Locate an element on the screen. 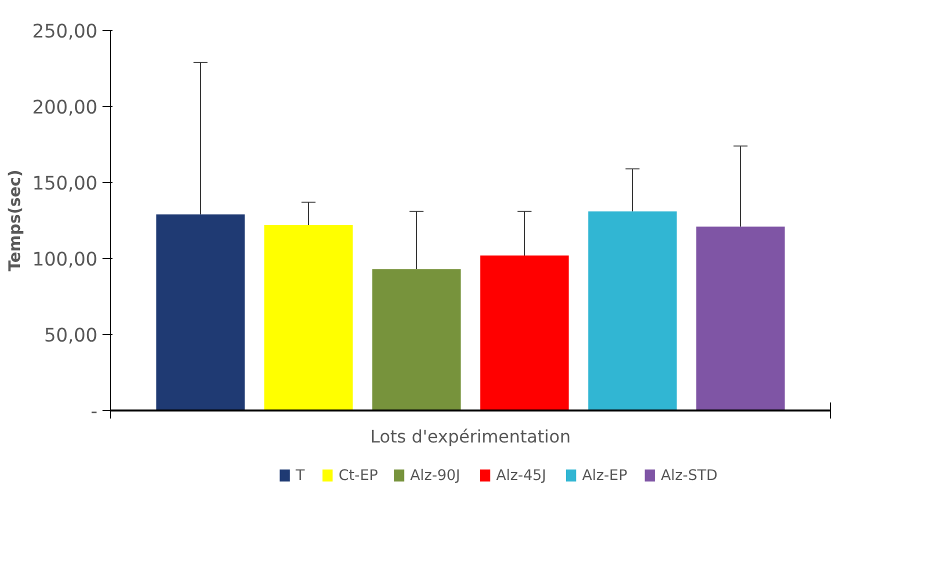 The height and width of the screenshot is (581, 940). y-tick-label: 150,00 is located at coordinates (65, 184).